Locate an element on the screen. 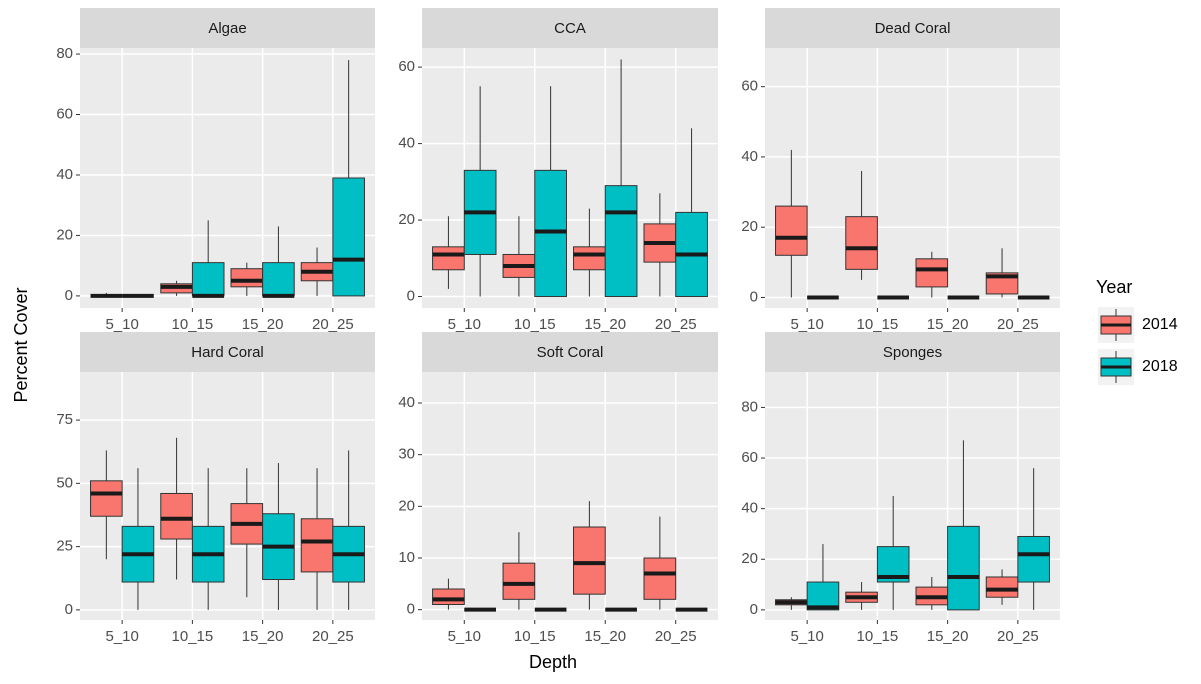 This screenshot has height=684, width=1201. panel-title: Hard Coral is located at coordinates (227, 352).